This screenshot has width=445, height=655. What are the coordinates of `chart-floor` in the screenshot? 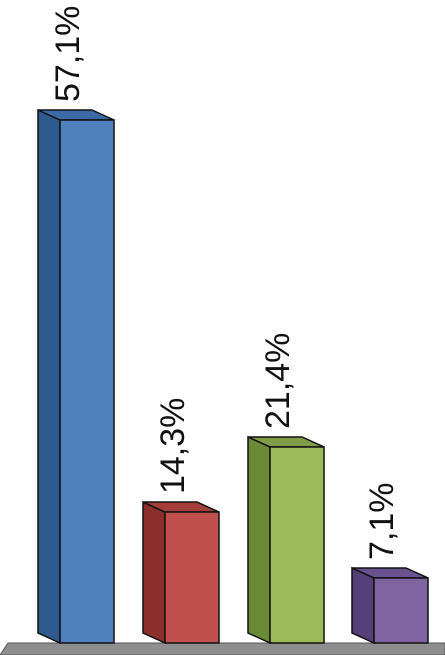 It's located at (222, 648).